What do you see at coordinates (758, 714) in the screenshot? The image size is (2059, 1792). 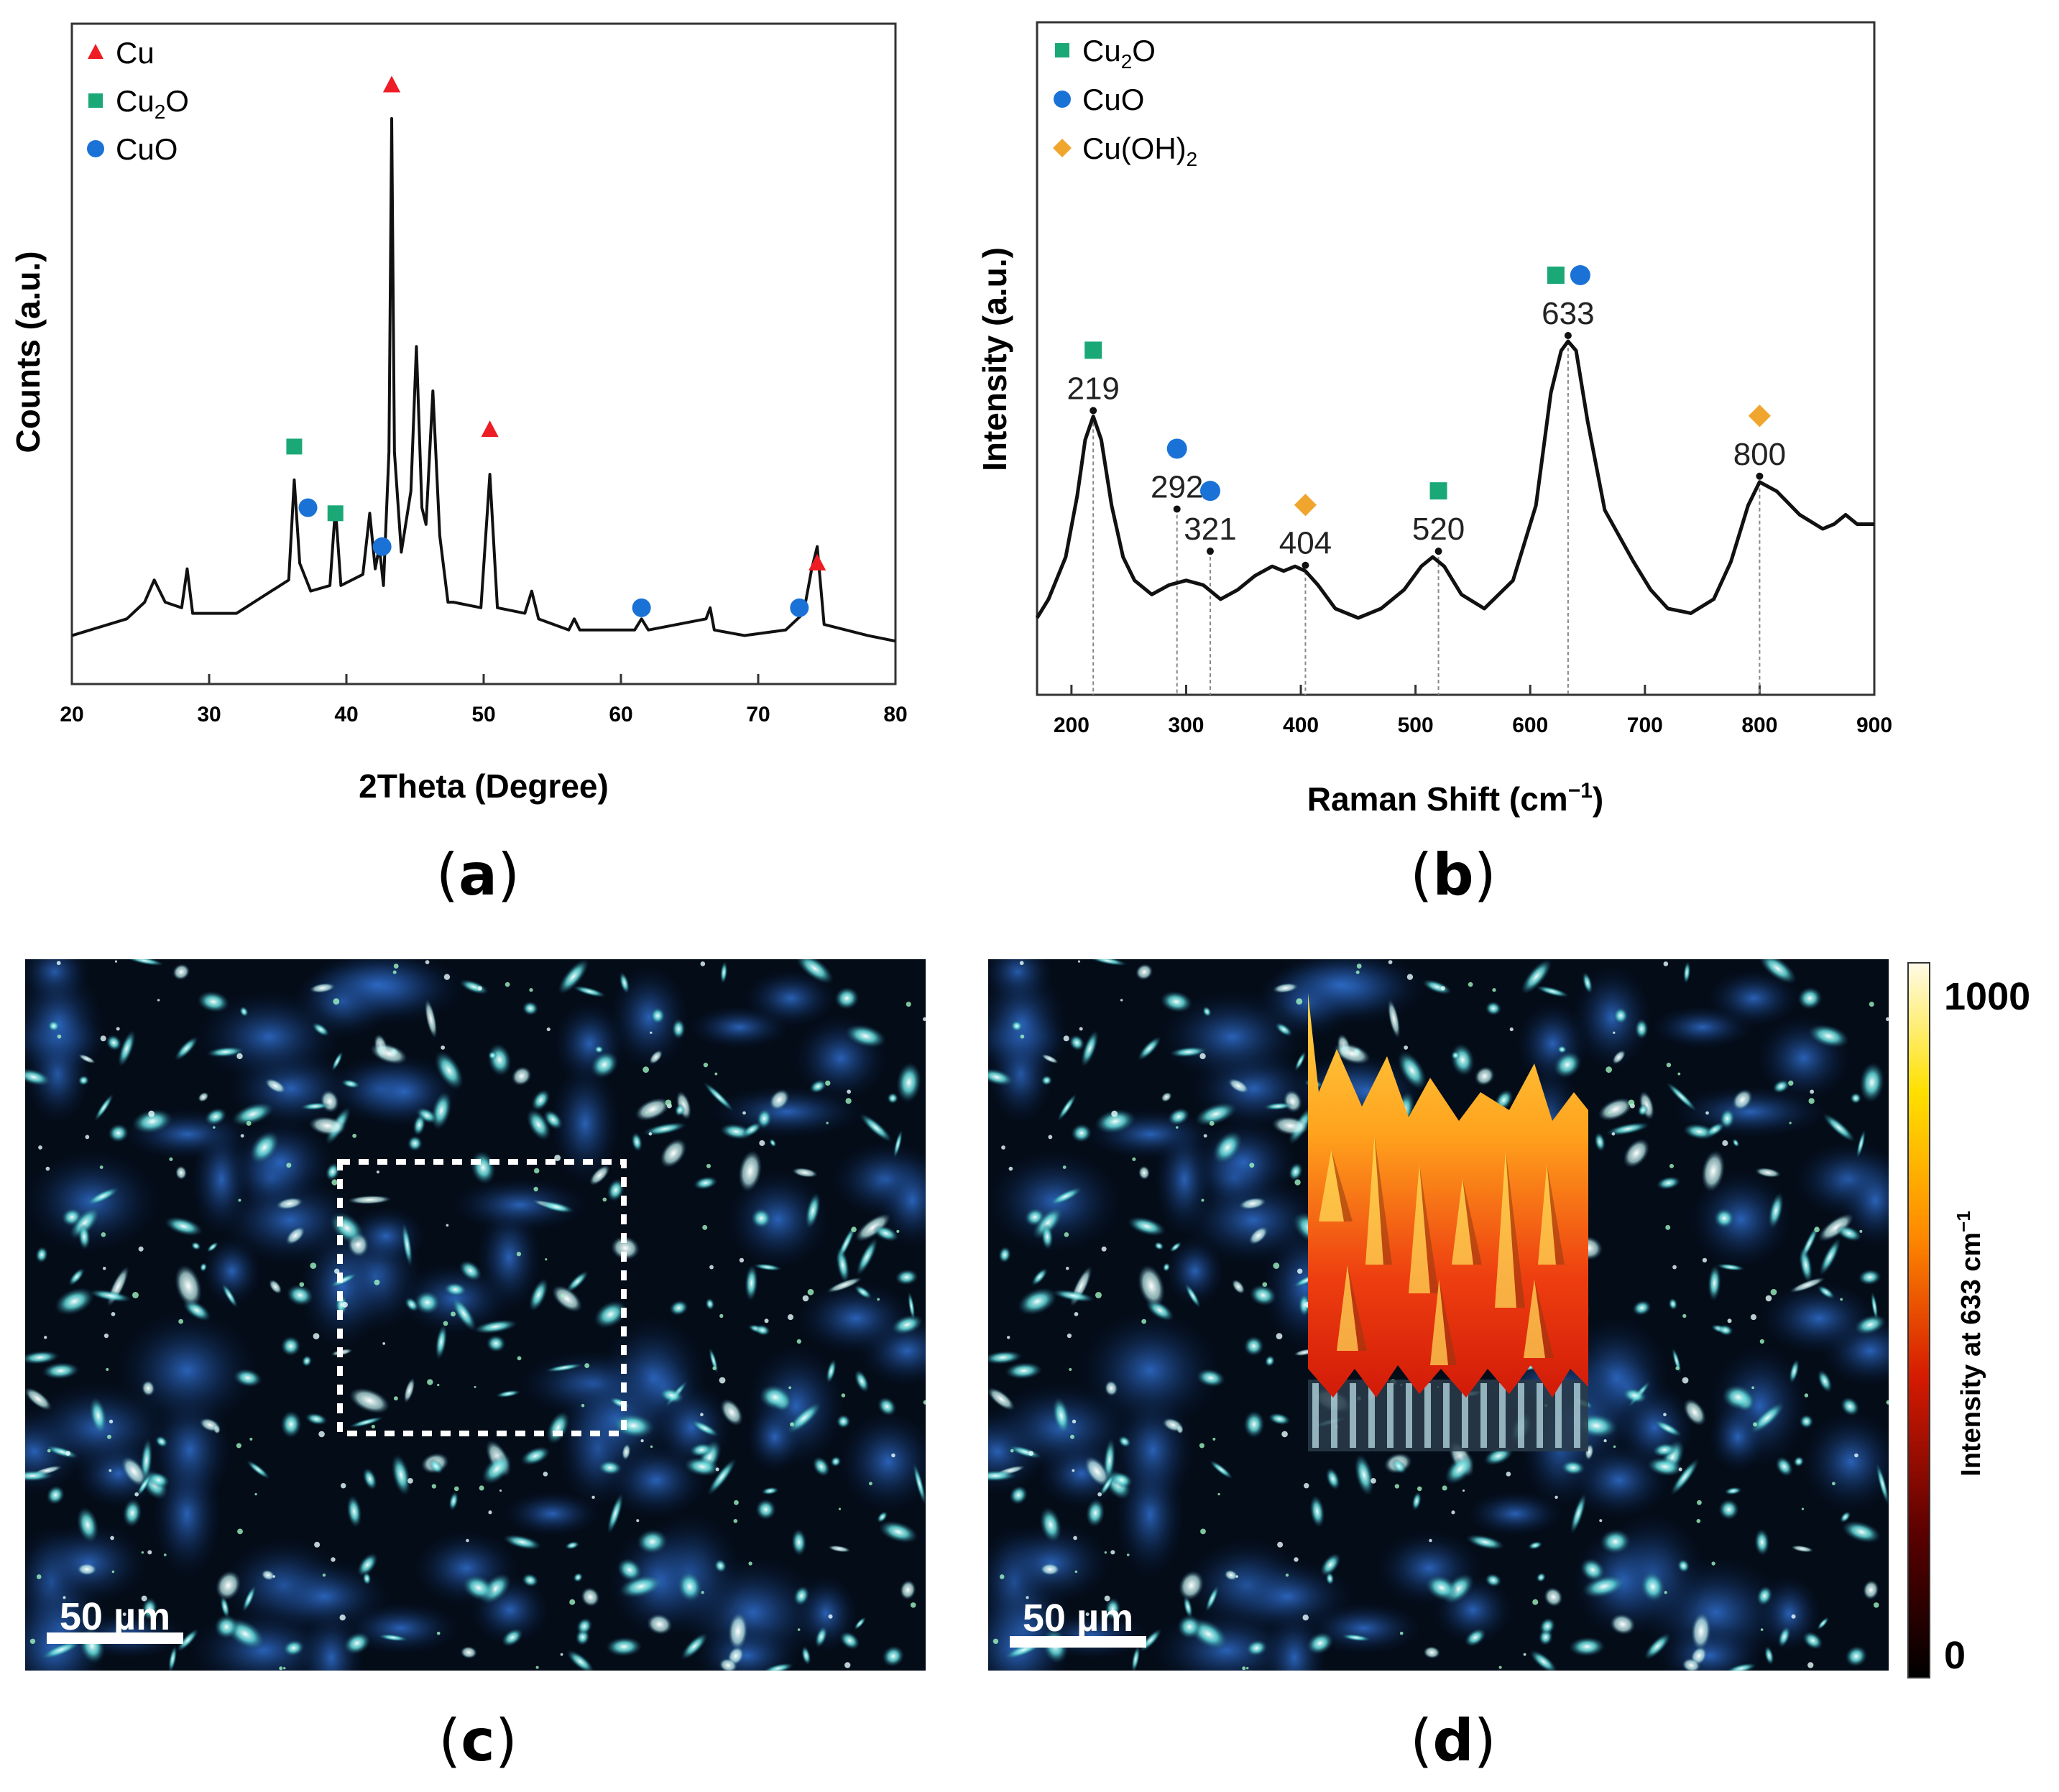 I see `x-tick-label: 70` at bounding box center [758, 714].